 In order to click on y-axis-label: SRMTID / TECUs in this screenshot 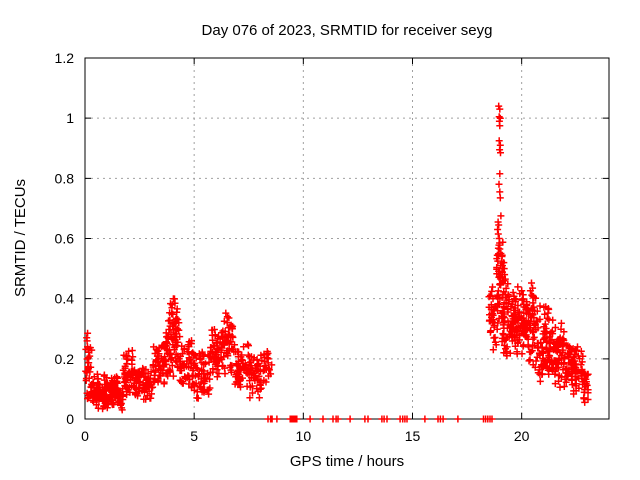, I will do `click(20, 238)`.